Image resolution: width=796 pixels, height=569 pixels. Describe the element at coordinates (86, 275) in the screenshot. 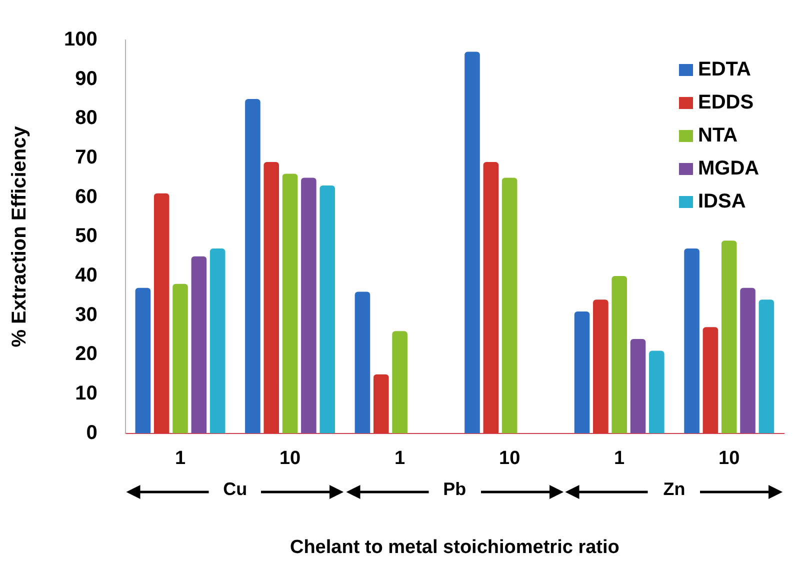

I see `y-tick-label: 40` at that location.